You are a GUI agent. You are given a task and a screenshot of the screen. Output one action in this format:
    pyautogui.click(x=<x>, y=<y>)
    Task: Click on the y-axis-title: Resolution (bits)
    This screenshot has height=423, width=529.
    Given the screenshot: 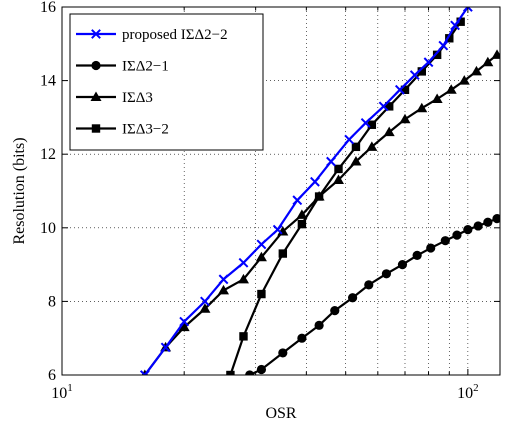 What is the action you would take?
    pyautogui.click(x=19, y=190)
    